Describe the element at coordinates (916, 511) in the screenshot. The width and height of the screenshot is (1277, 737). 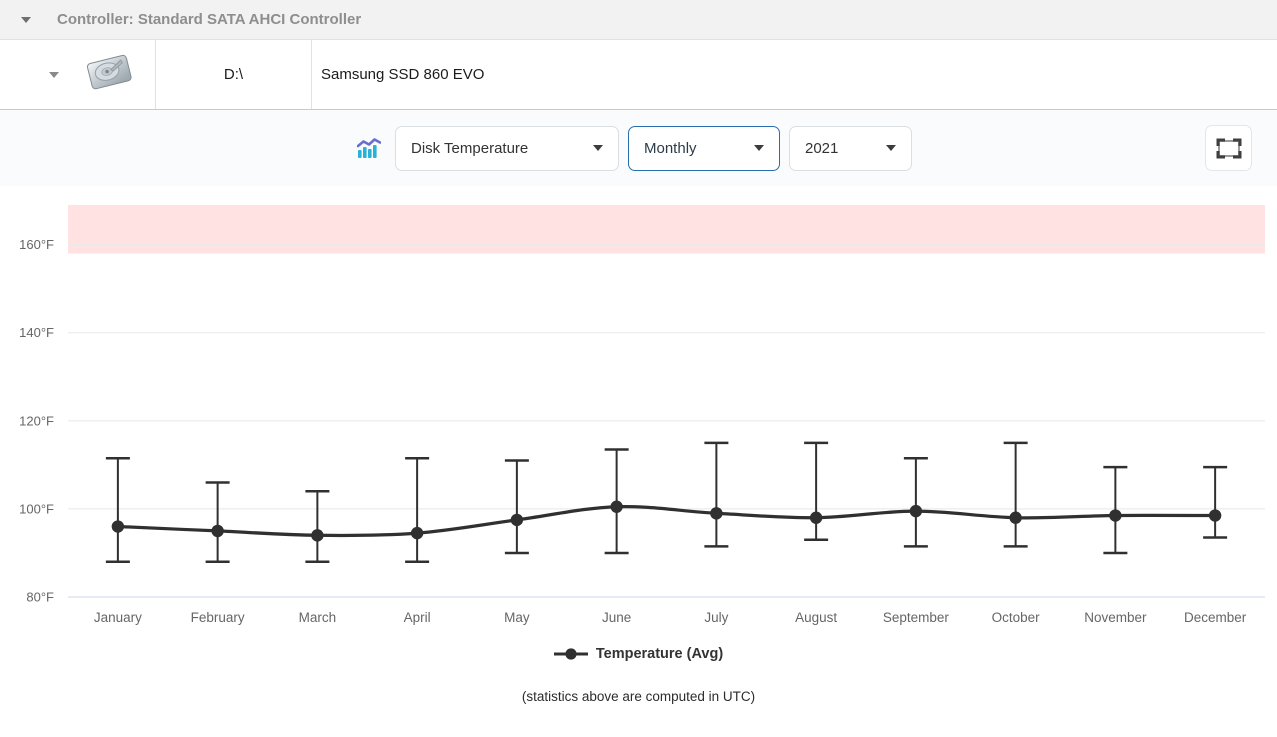
I see `data-point-September` at that location.